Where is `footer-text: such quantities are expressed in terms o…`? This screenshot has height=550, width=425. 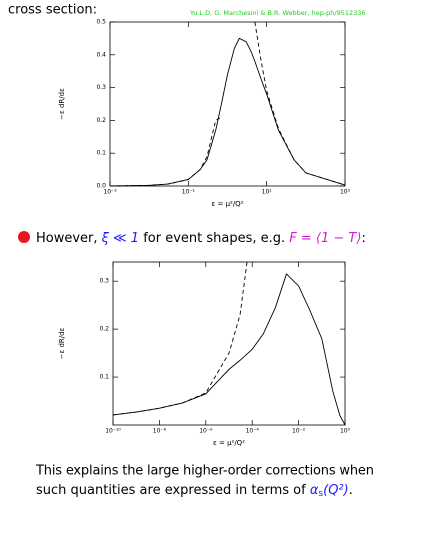
footer-text: such quantities are expressed in terms o… is located at coordinates (173, 490).